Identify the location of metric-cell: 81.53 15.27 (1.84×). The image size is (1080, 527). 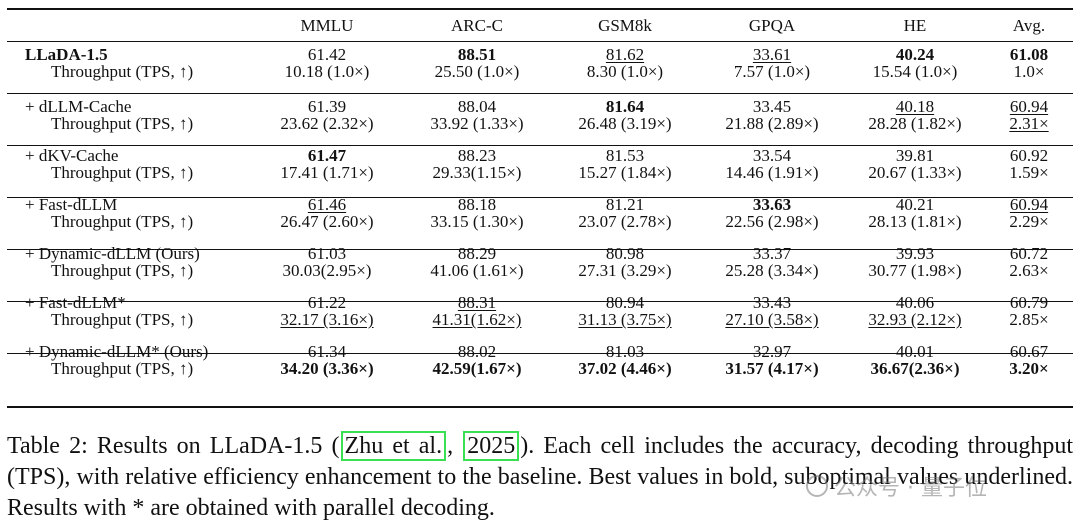
(625, 165).